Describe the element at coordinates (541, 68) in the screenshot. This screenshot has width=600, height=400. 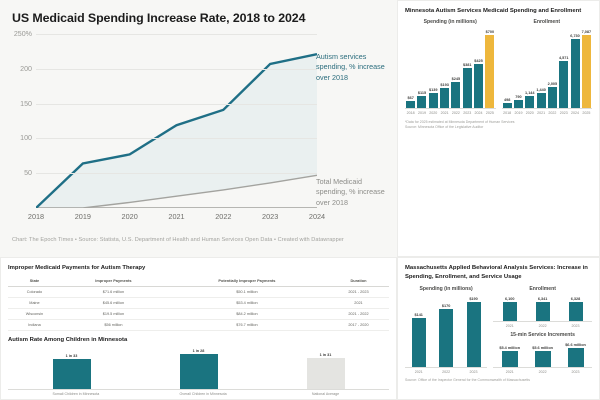
I see `bar-item: 1,440` at that location.